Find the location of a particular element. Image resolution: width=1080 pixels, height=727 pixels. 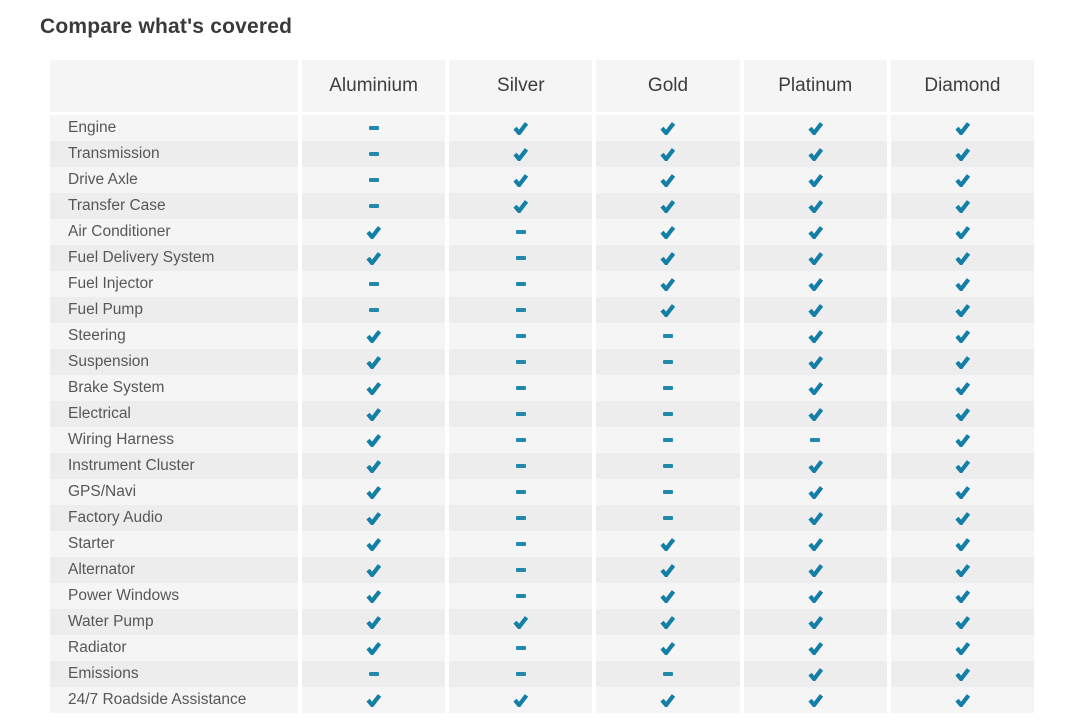

table-row-alternator: Alternator is located at coordinates (542, 570).